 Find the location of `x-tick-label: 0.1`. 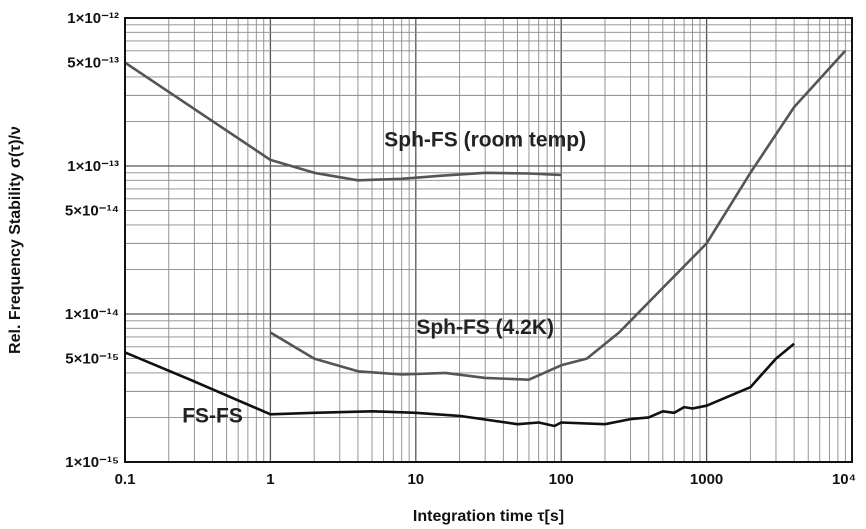

x-tick-label: 0.1 is located at coordinates (125, 479).